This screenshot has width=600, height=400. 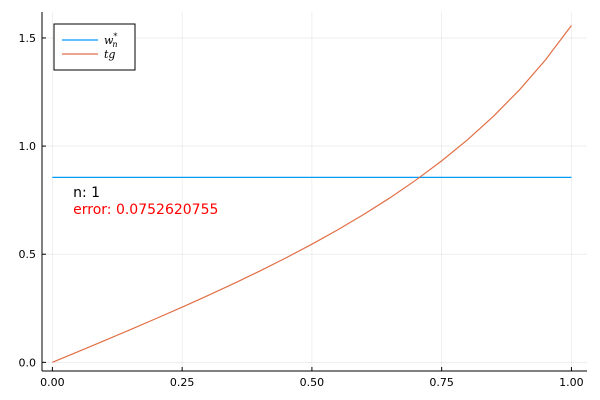 I want to click on annotation-1: n: 1, so click(x=86, y=193).